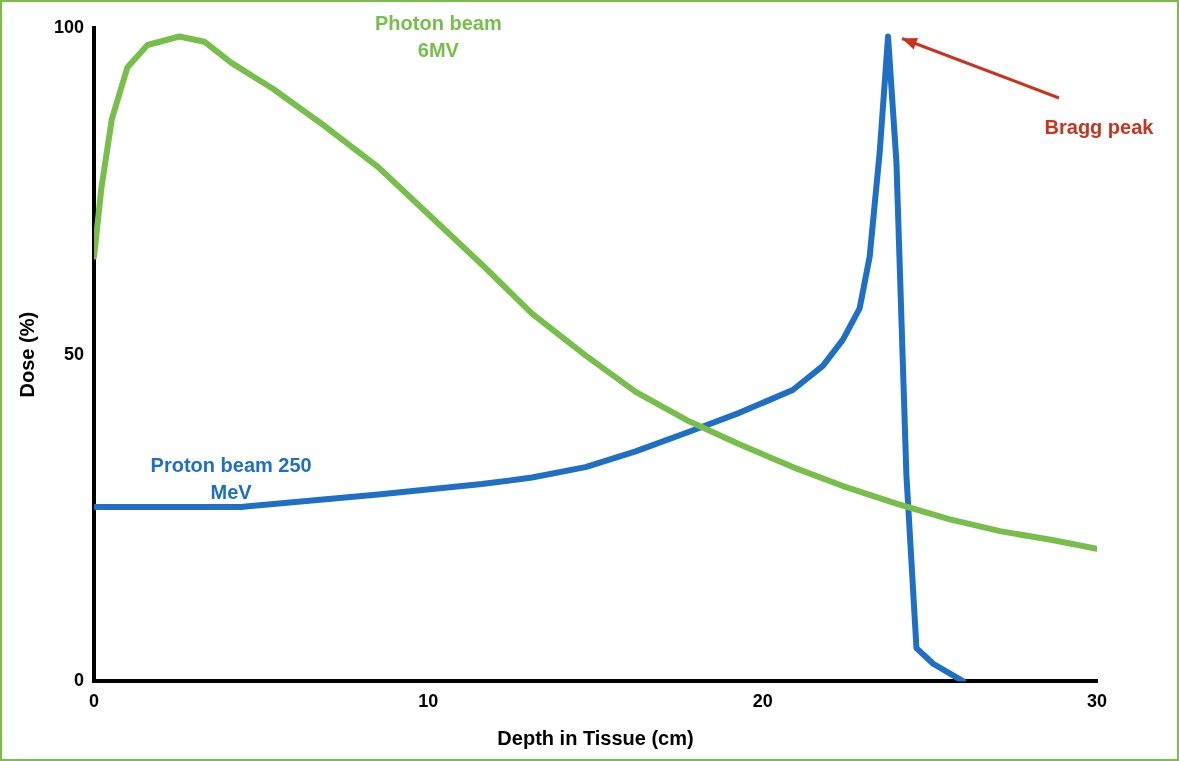 The image size is (1179, 761). Describe the element at coordinates (762, 701) in the screenshot. I see `x-tick-label: 20` at that location.